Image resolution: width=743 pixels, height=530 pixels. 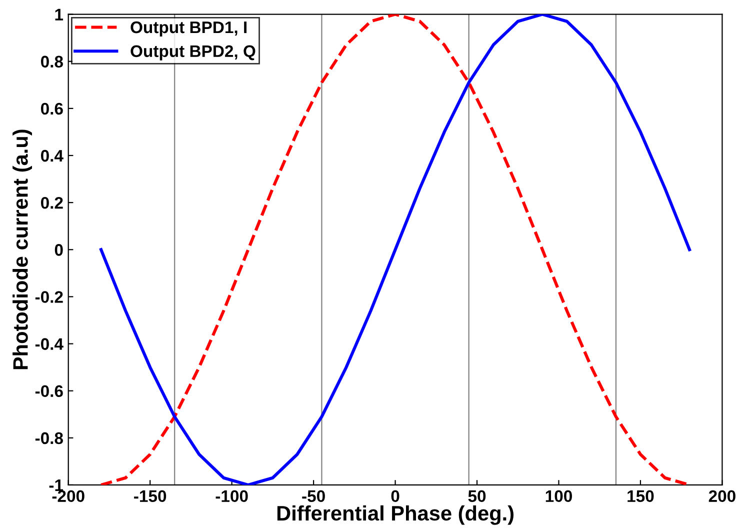 What do you see at coordinates (559, 496) in the screenshot?
I see `x-tick-label: 100` at bounding box center [559, 496].